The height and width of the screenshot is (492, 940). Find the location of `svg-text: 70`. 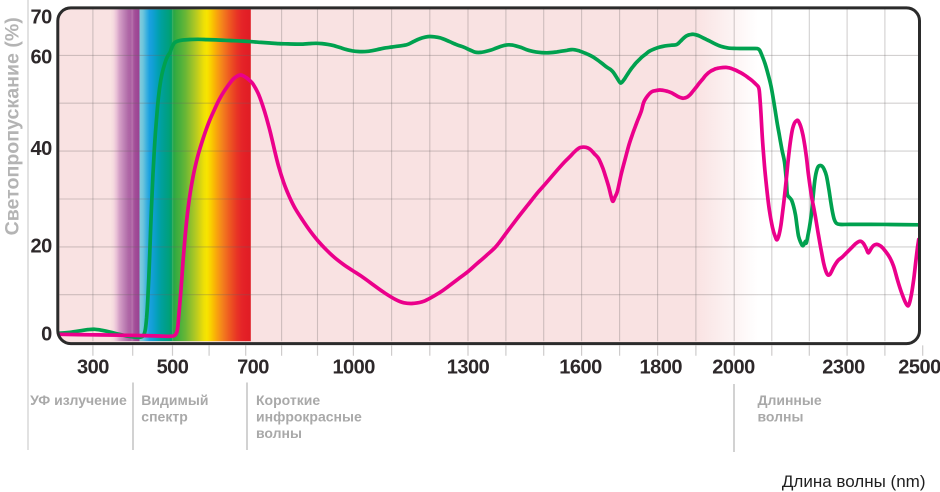

svg-text: 70 is located at coordinates (42, 18).